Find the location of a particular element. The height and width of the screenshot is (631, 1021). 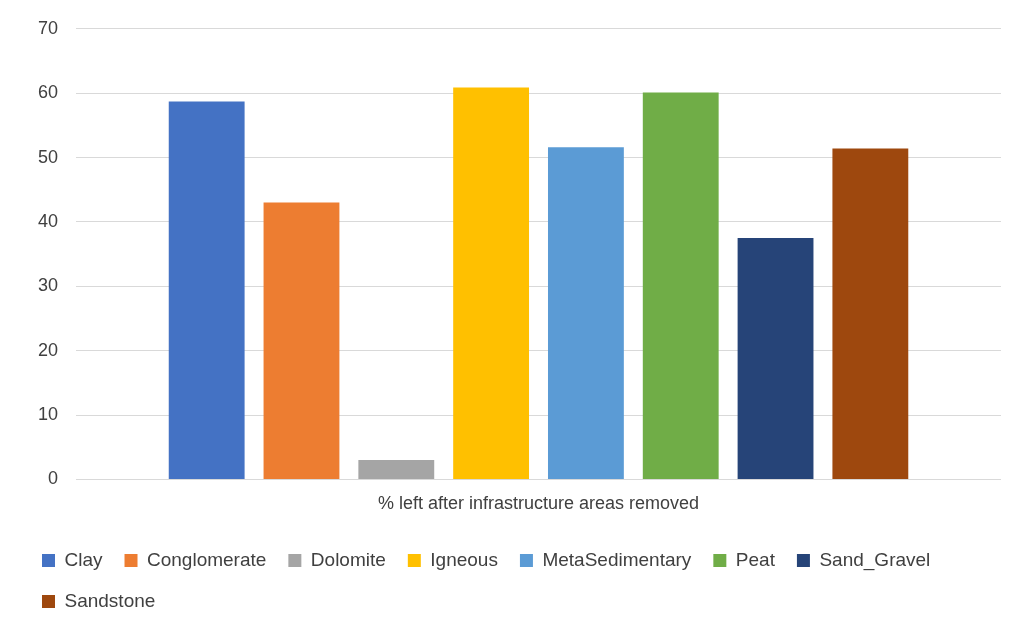

legend-label: Sandstone is located at coordinates (110, 600).